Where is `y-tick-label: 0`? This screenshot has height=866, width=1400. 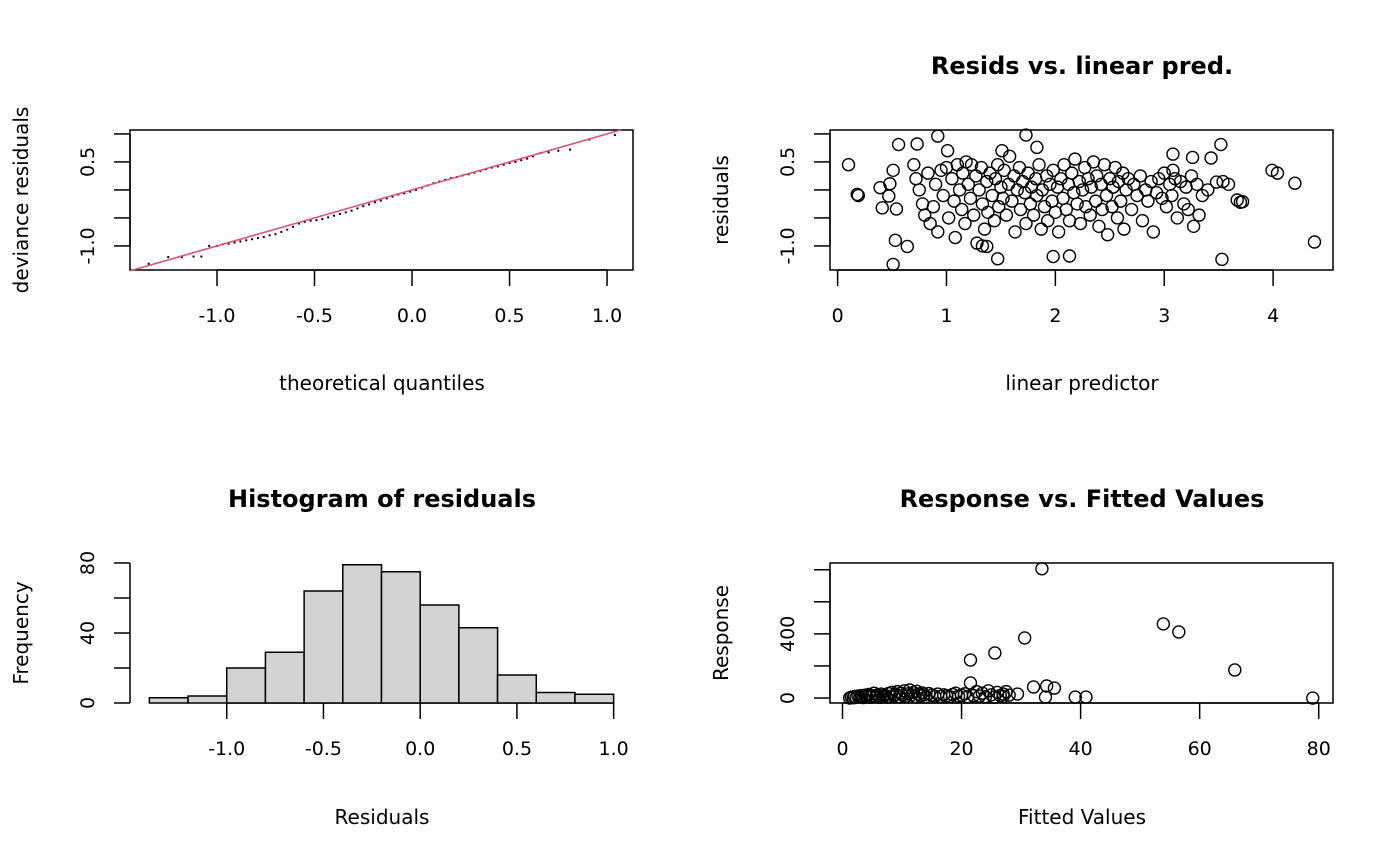
y-tick-label: 0 is located at coordinates (88, 703).